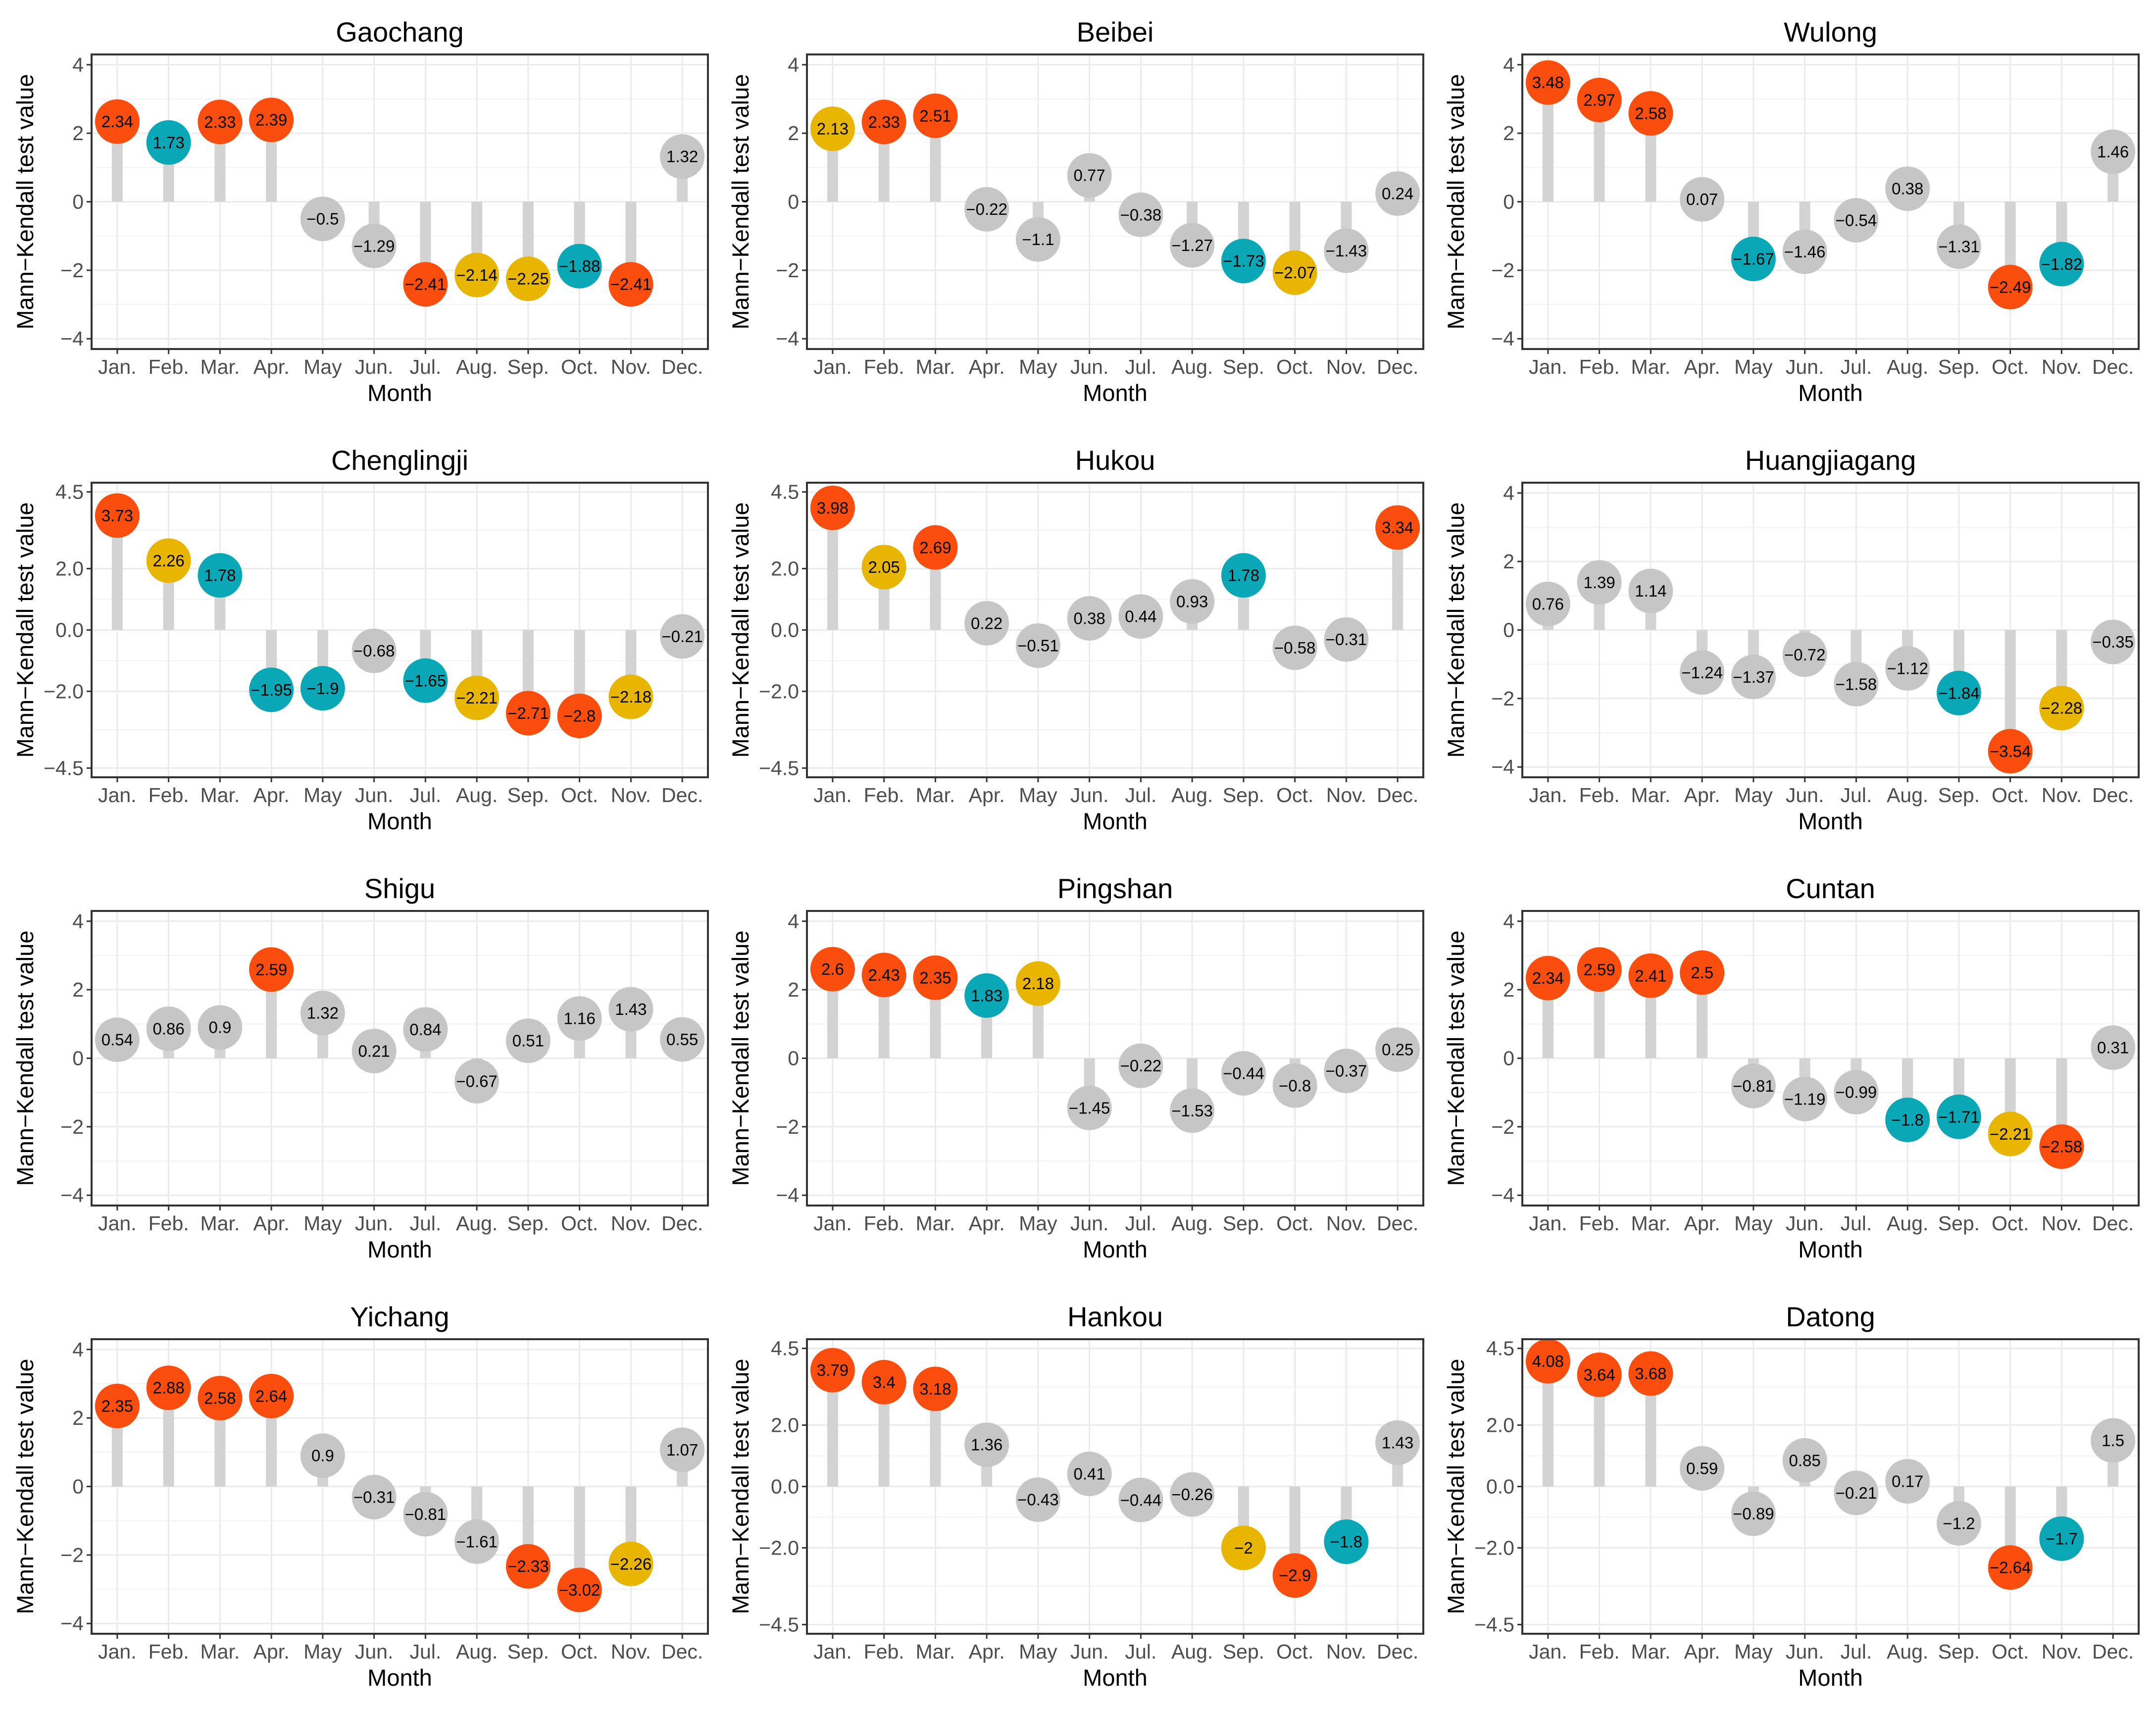 This screenshot has width=2156, height=1711. Describe the element at coordinates (69, 569) in the screenshot. I see `y-tick-label: 2.0` at that location.